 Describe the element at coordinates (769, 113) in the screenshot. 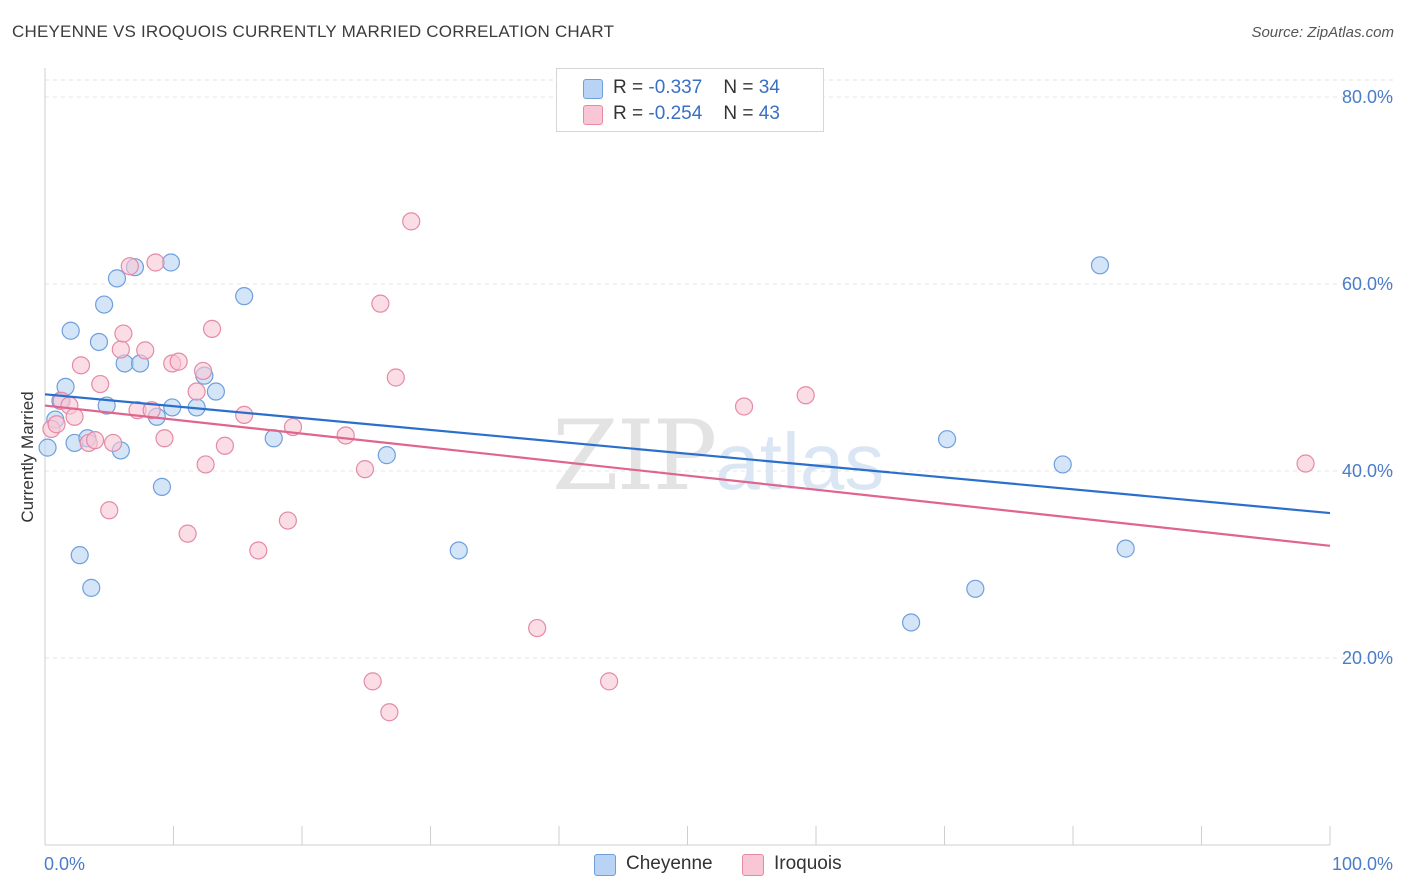

I see `n-value: 43` at that location.